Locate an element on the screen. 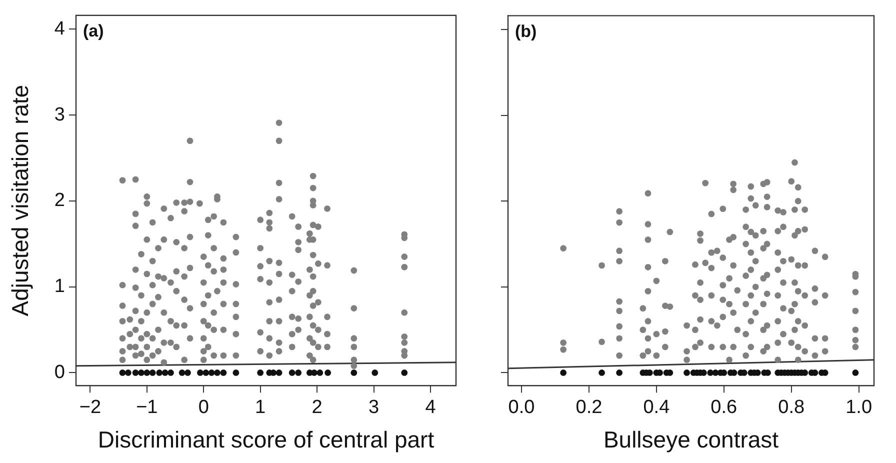 The height and width of the screenshot is (463, 896). x-tick-label: 0.0 is located at coordinates (521, 407).